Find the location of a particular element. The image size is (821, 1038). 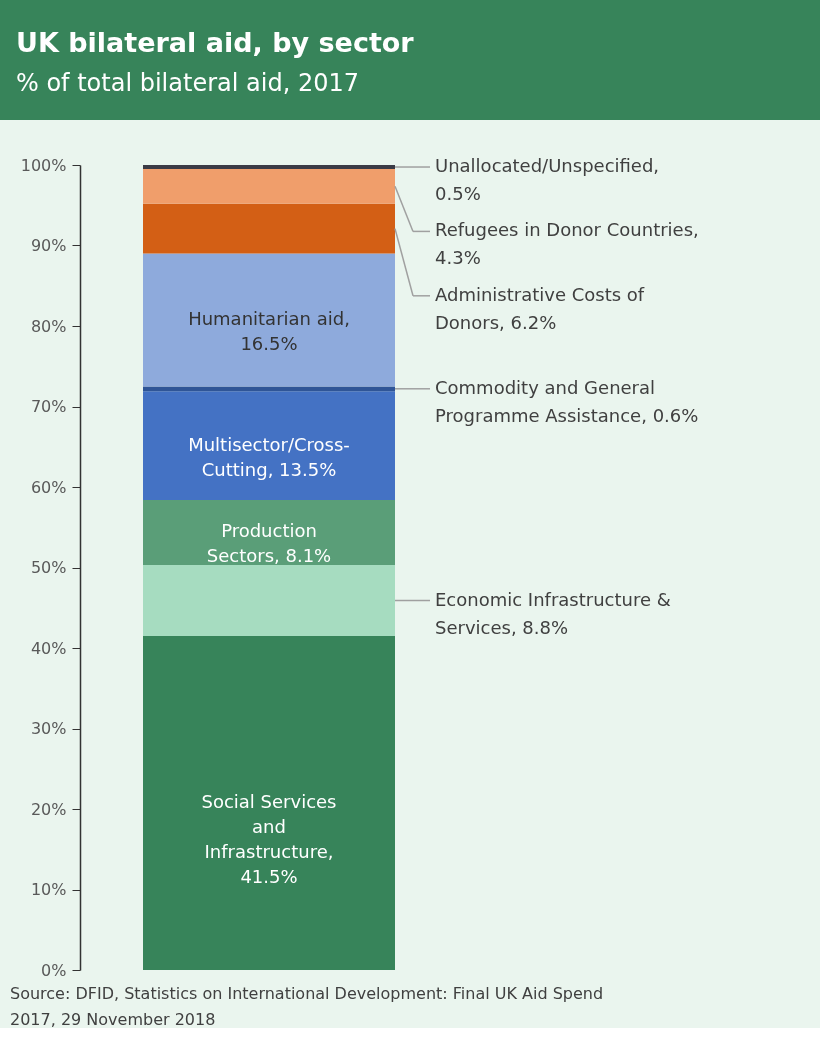

y-tick-label: 100% is located at coordinates (43, 165).